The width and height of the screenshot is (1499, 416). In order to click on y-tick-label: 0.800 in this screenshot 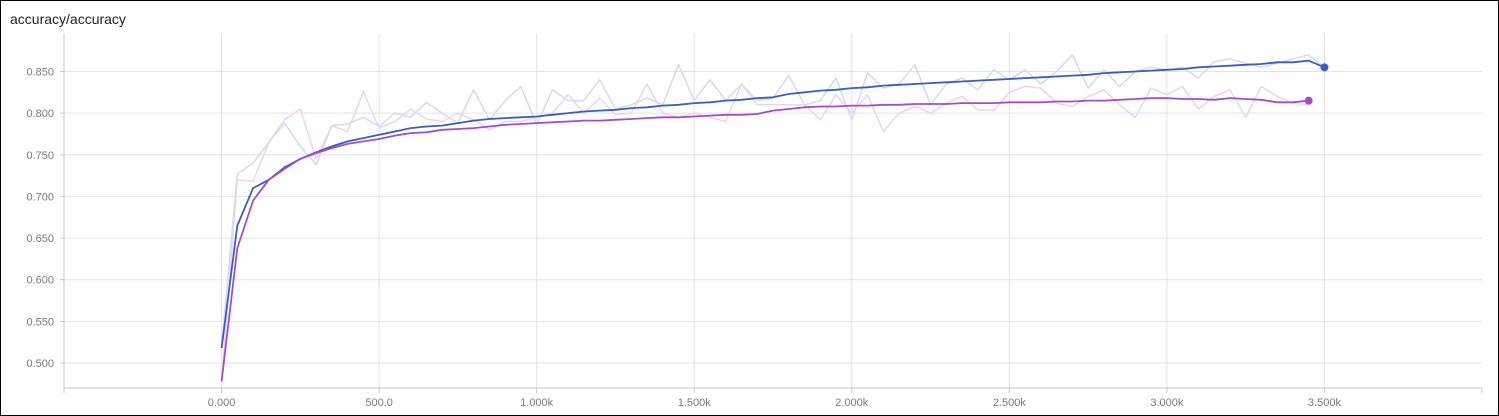, I will do `click(40, 114)`.